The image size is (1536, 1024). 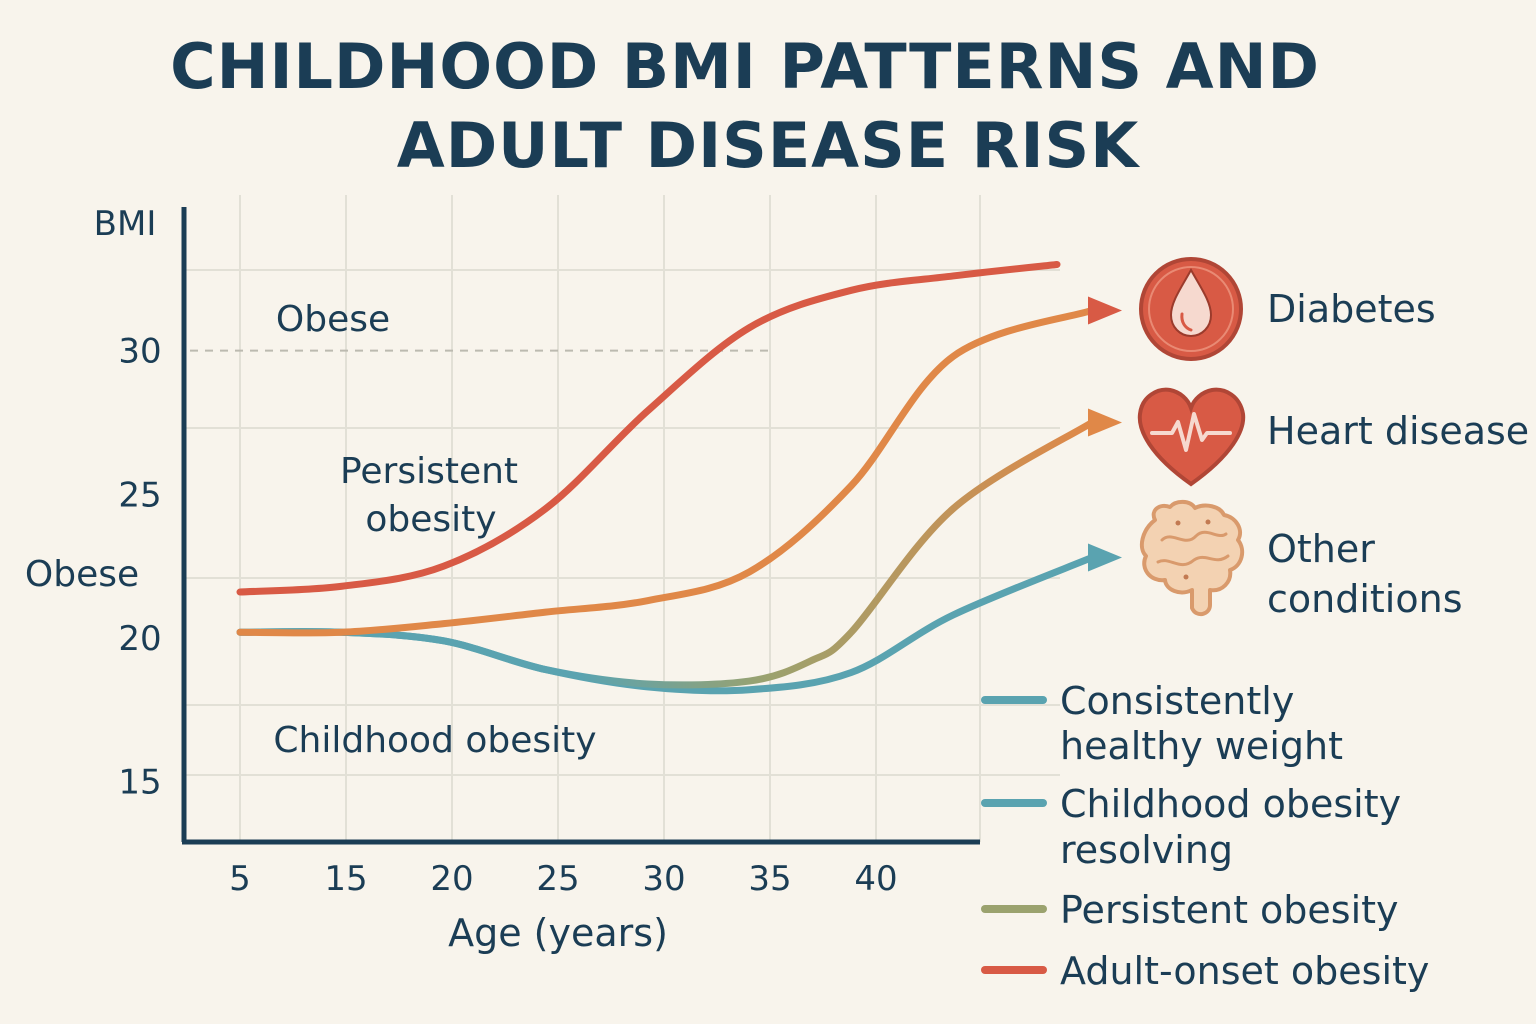 What do you see at coordinates (768, 145) in the screenshot?
I see `chart-title-line-2: ADULT DISEASE RISK` at bounding box center [768, 145].